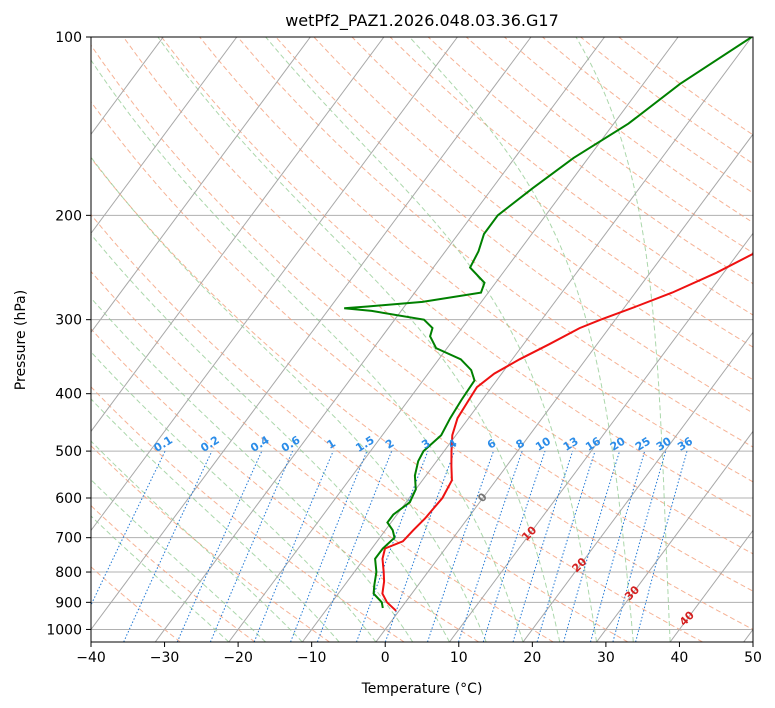  Describe the element at coordinates (68, 573) in the screenshot. I see `y-tick-label: 800` at that location.